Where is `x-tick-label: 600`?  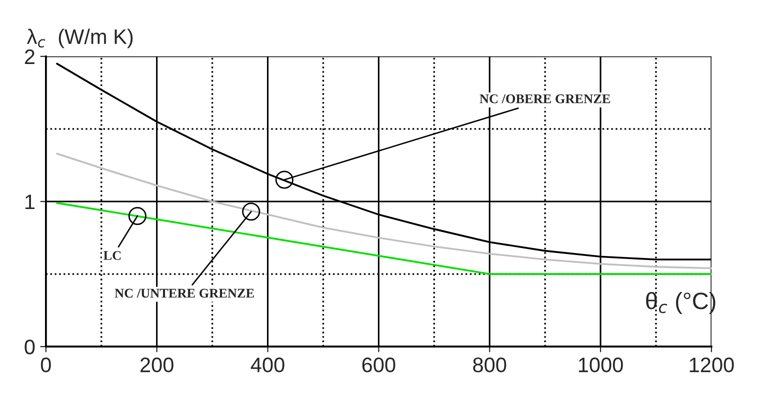 x-tick-label: 600 is located at coordinates (379, 365).